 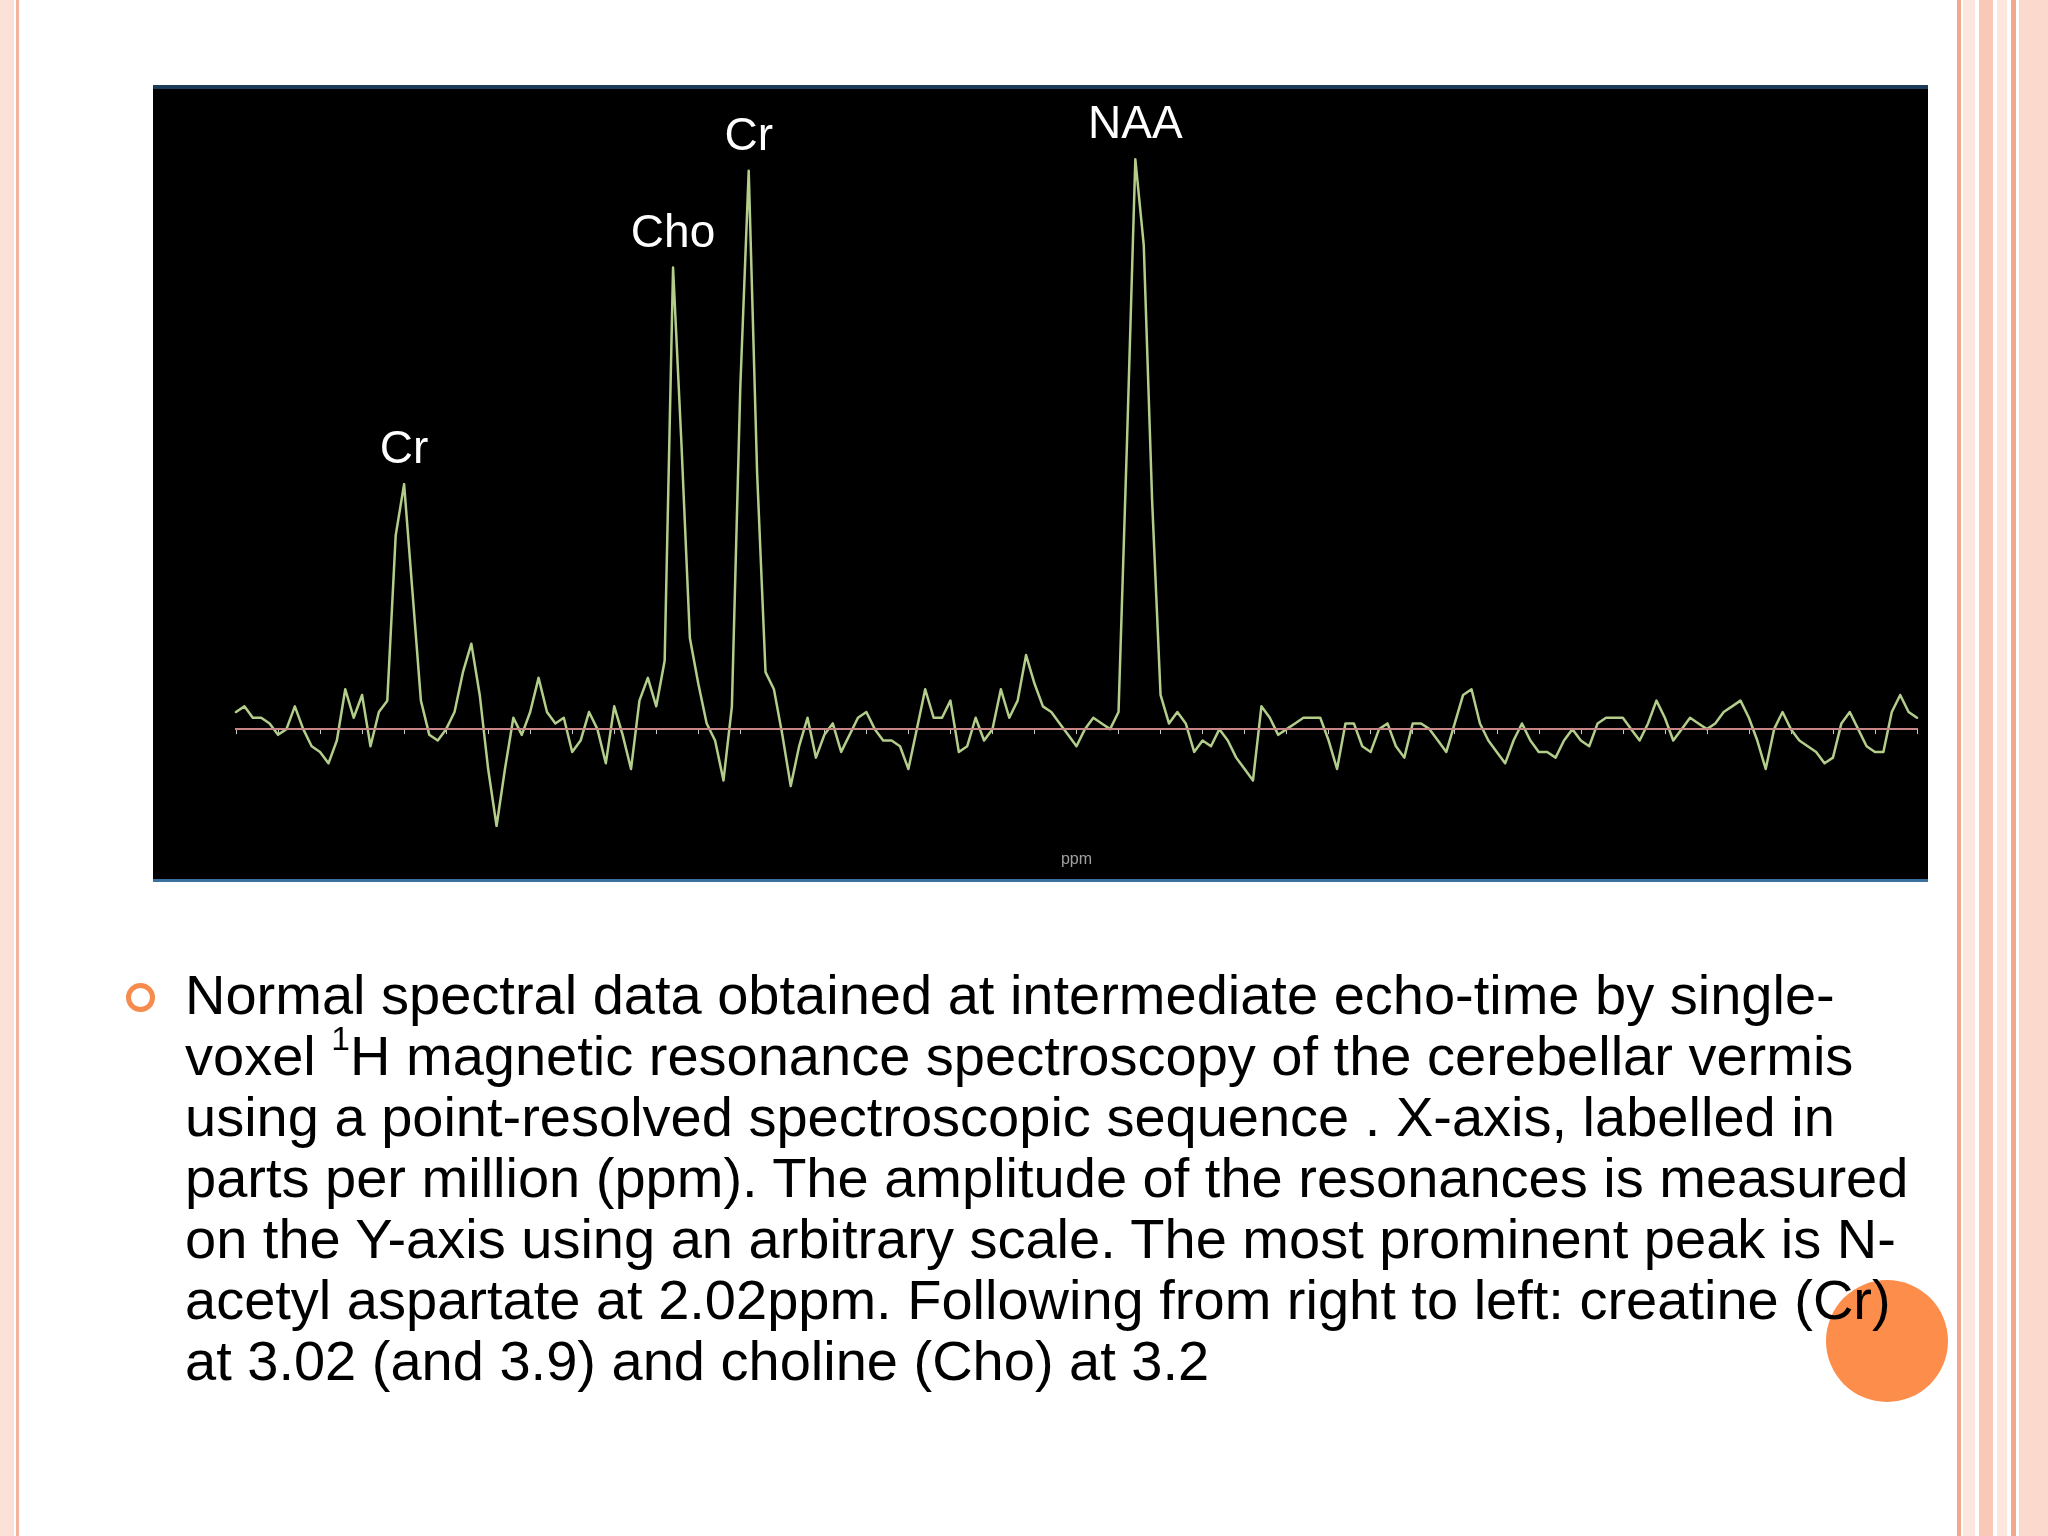 What do you see at coordinates (1135, 122) in the screenshot?
I see `annotation: NAA` at bounding box center [1135, 122].